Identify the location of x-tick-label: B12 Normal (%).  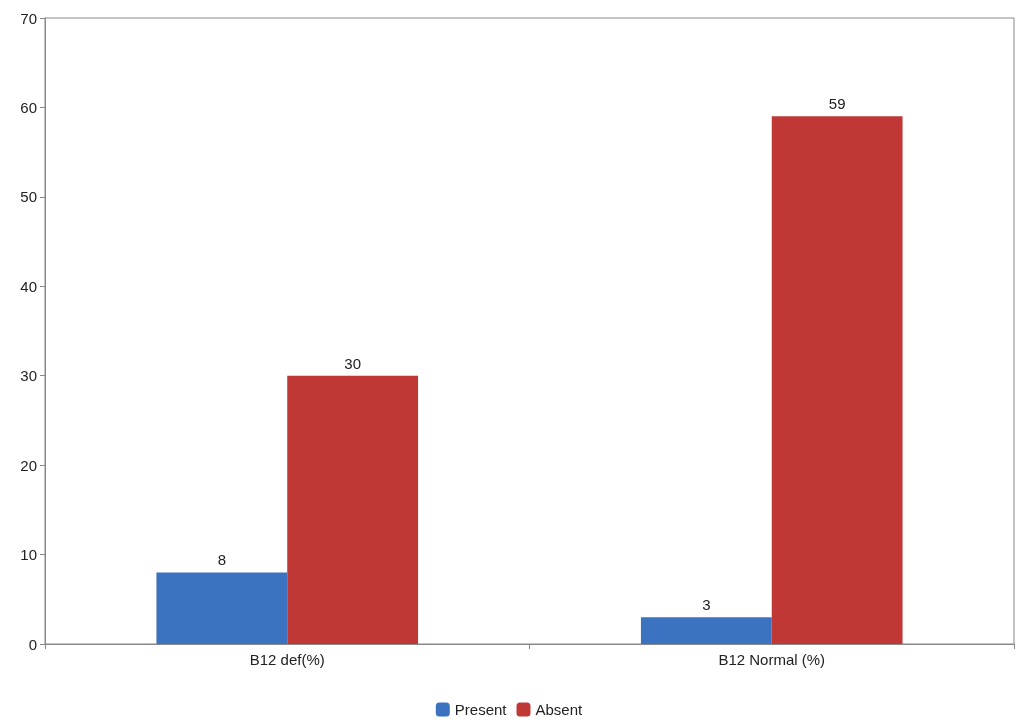
(772, 659).